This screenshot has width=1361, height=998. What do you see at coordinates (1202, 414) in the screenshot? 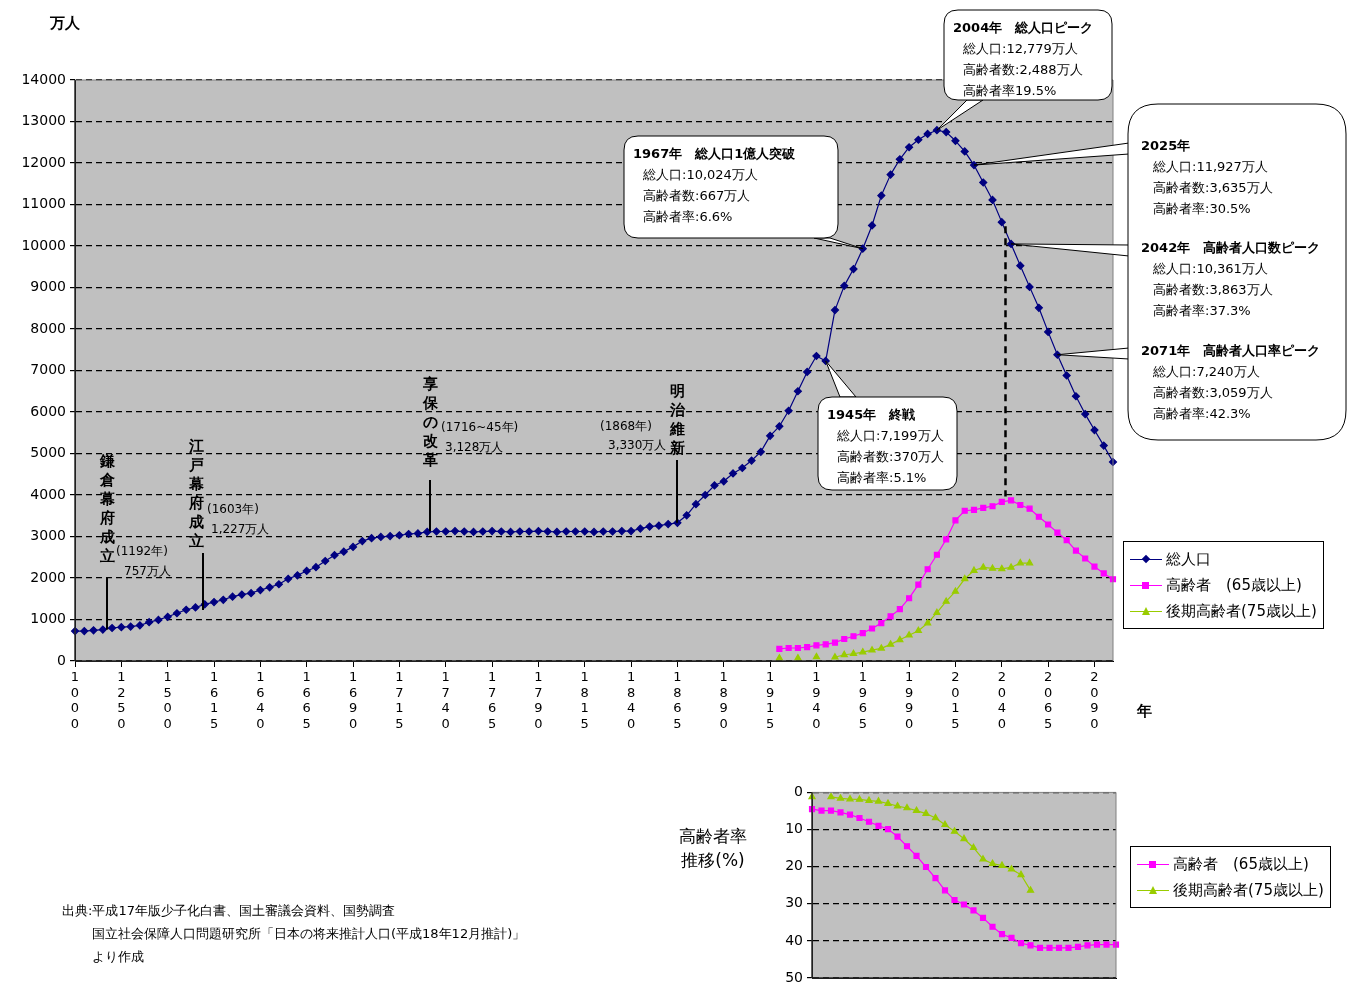
I see `text: 高齢者率:42.3%` at bounding box center [1202, 414].